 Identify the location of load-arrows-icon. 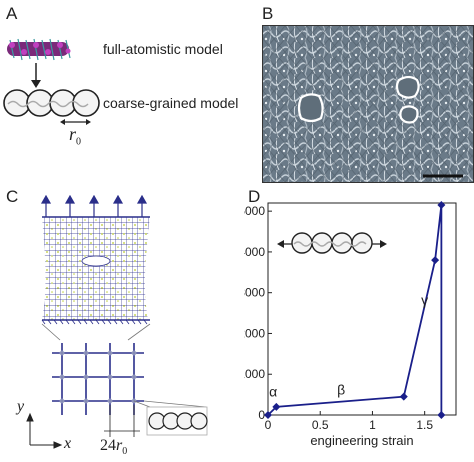
(94, 206).